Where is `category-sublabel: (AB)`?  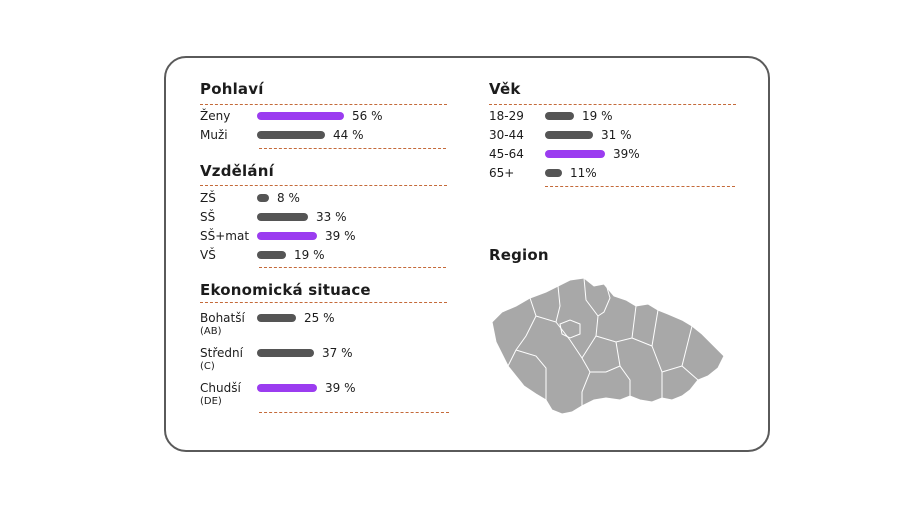
category-sublabel: (AB) is located at coordinates (211, 331).